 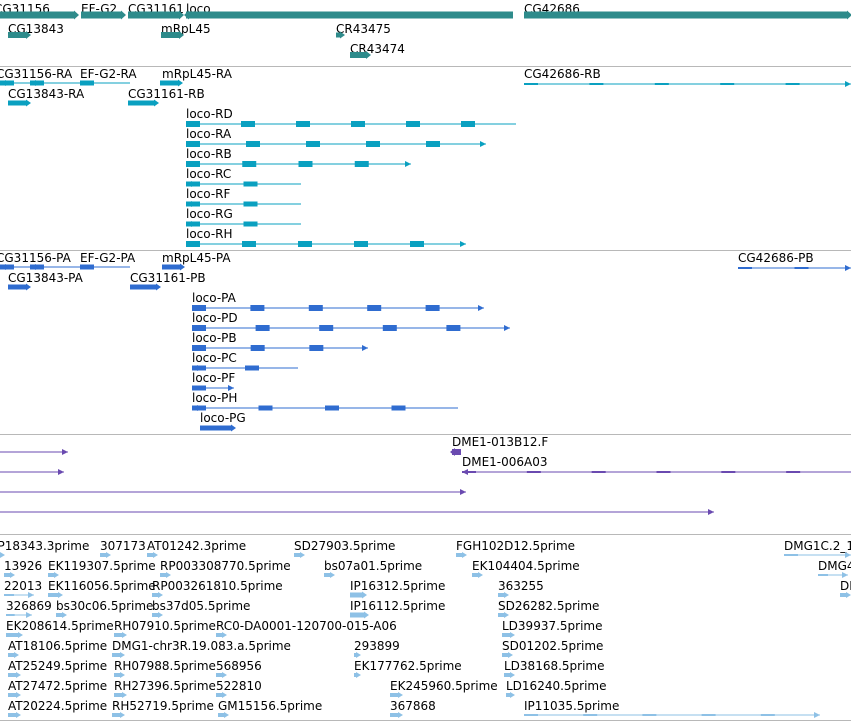 What do you see at coordinates (36, 74) in the screenshot?
I see `feature-cg31156-ra-label: CG31156-RA` at bounding box center [36, 74].